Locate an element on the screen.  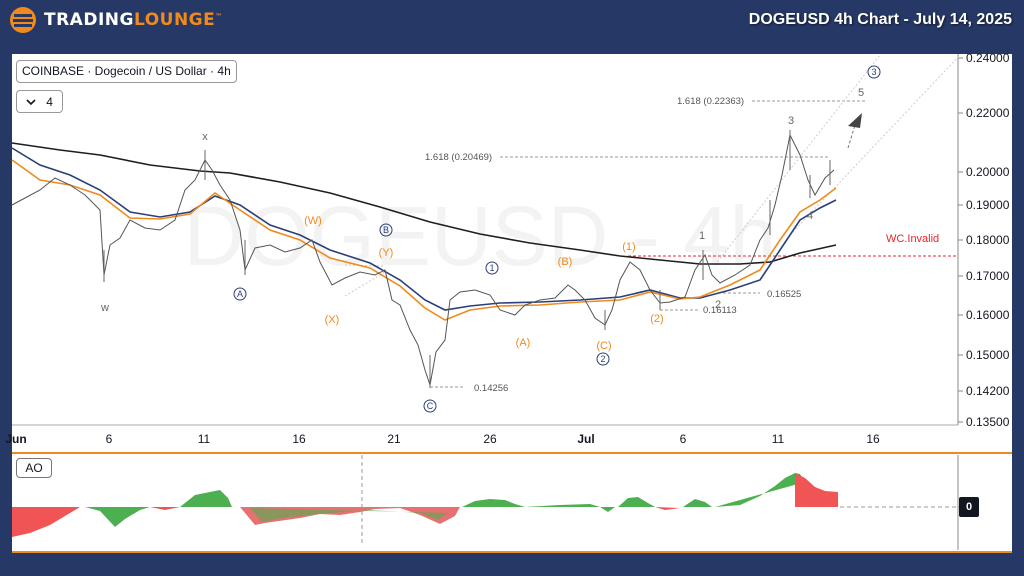
time-tick: Jul is located at coordinates (585, 439).